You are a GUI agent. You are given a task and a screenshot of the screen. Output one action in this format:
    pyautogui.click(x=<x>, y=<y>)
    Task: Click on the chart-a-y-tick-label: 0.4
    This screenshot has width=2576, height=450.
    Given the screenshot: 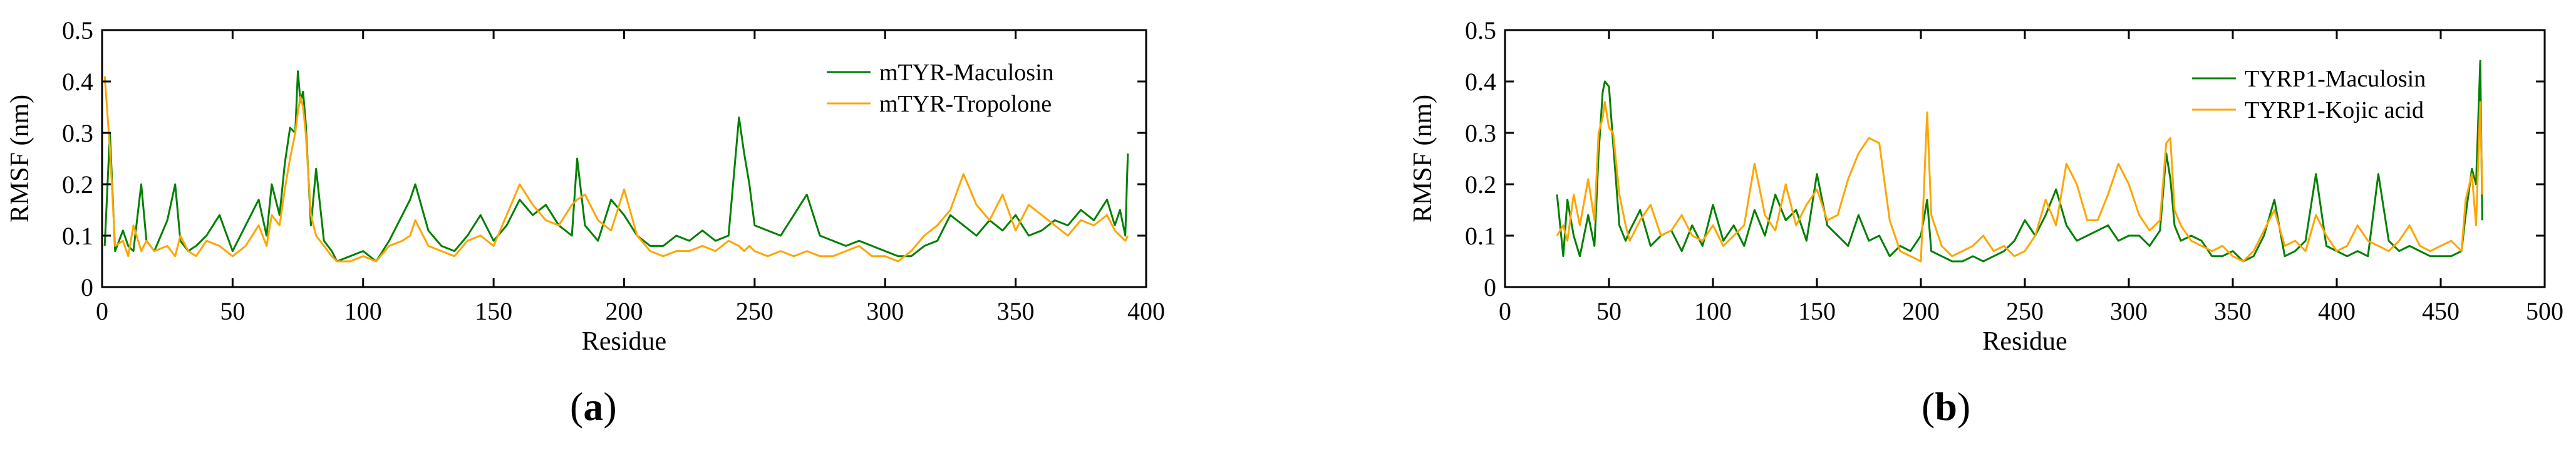 What is the action you would take?
    pyautogui.click(x=77, y=82)
    